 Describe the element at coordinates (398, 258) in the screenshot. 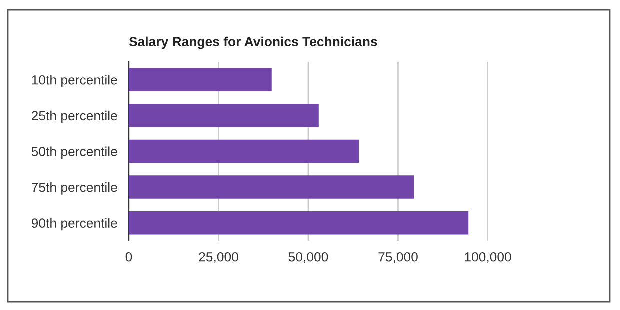

I see `x-tick-label: 75,000` at that location.